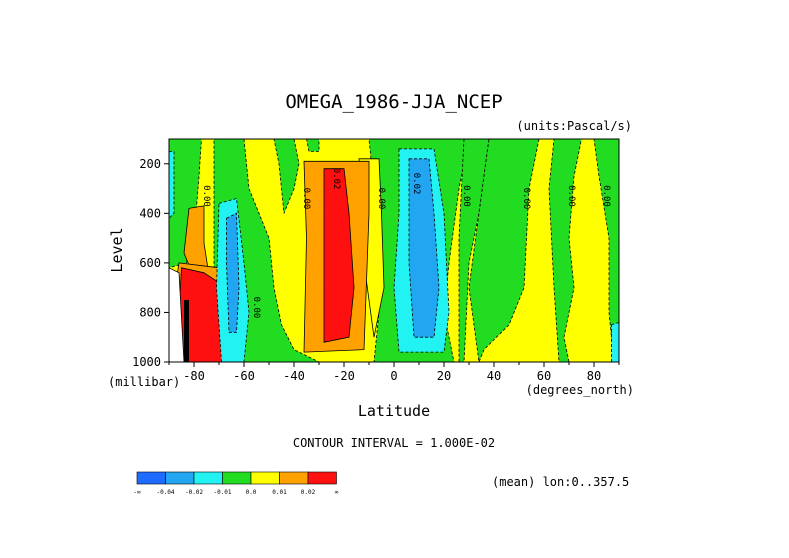 The width and height of the screenshot is (789, 558). I want to click on y-axis: 200 400 600 800 1000, so click(150, 263).